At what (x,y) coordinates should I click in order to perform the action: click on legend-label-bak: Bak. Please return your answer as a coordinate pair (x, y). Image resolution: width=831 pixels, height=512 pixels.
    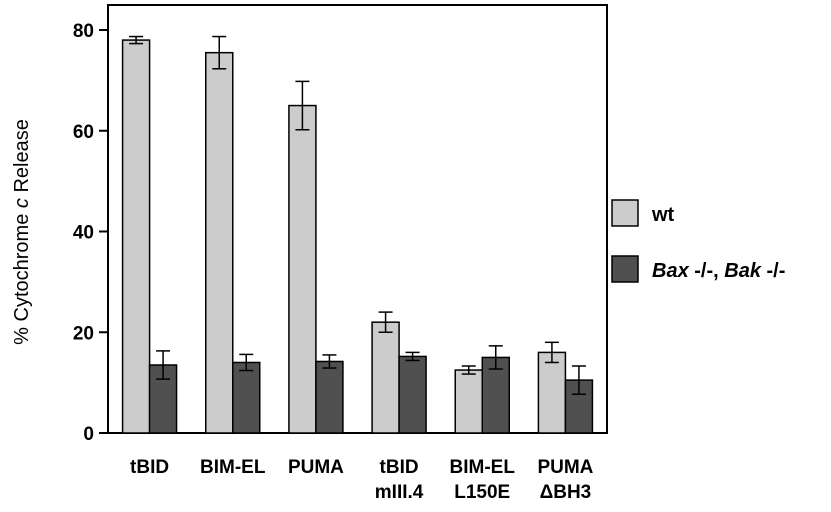
    Looking at the image, I should click on (743, 271).